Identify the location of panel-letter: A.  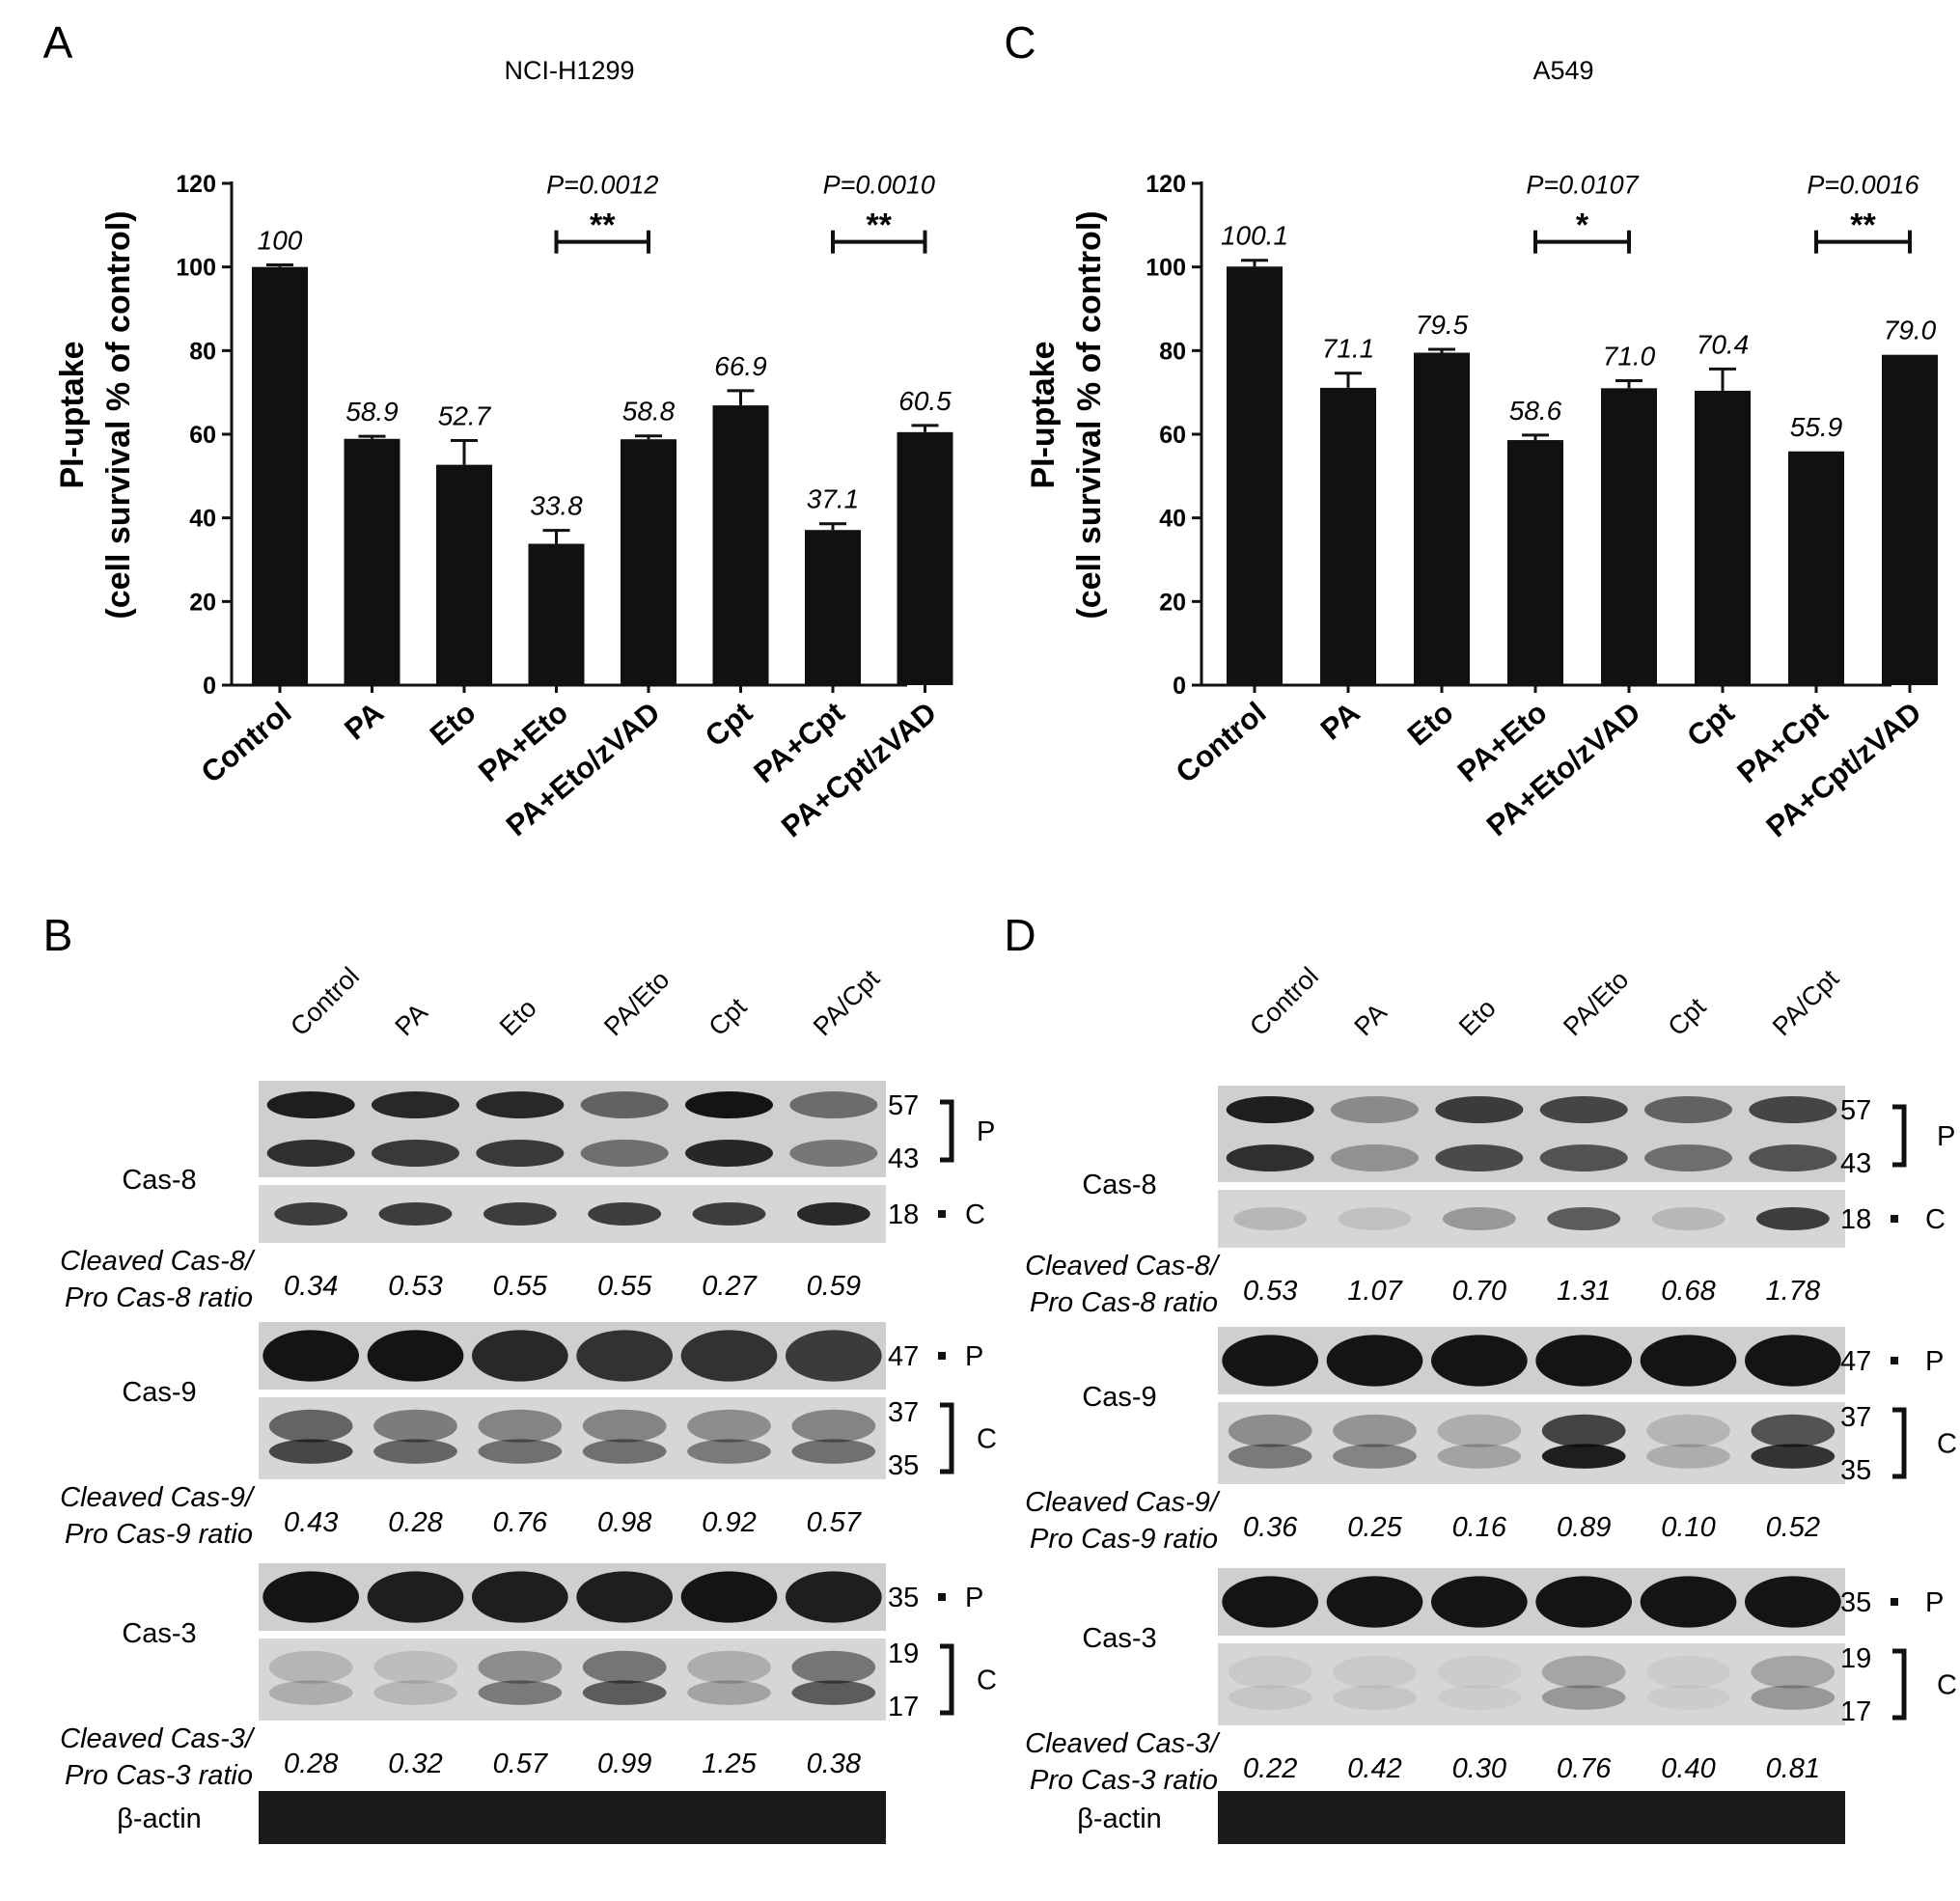
(58, 42).